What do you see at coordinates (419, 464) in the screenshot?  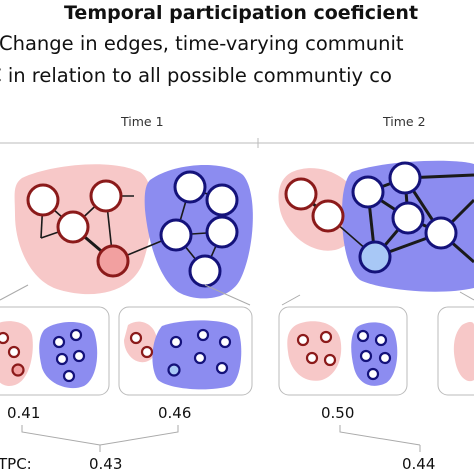 I see `tpc-value-time-2: 0.44` at bounding box center [419, 464].